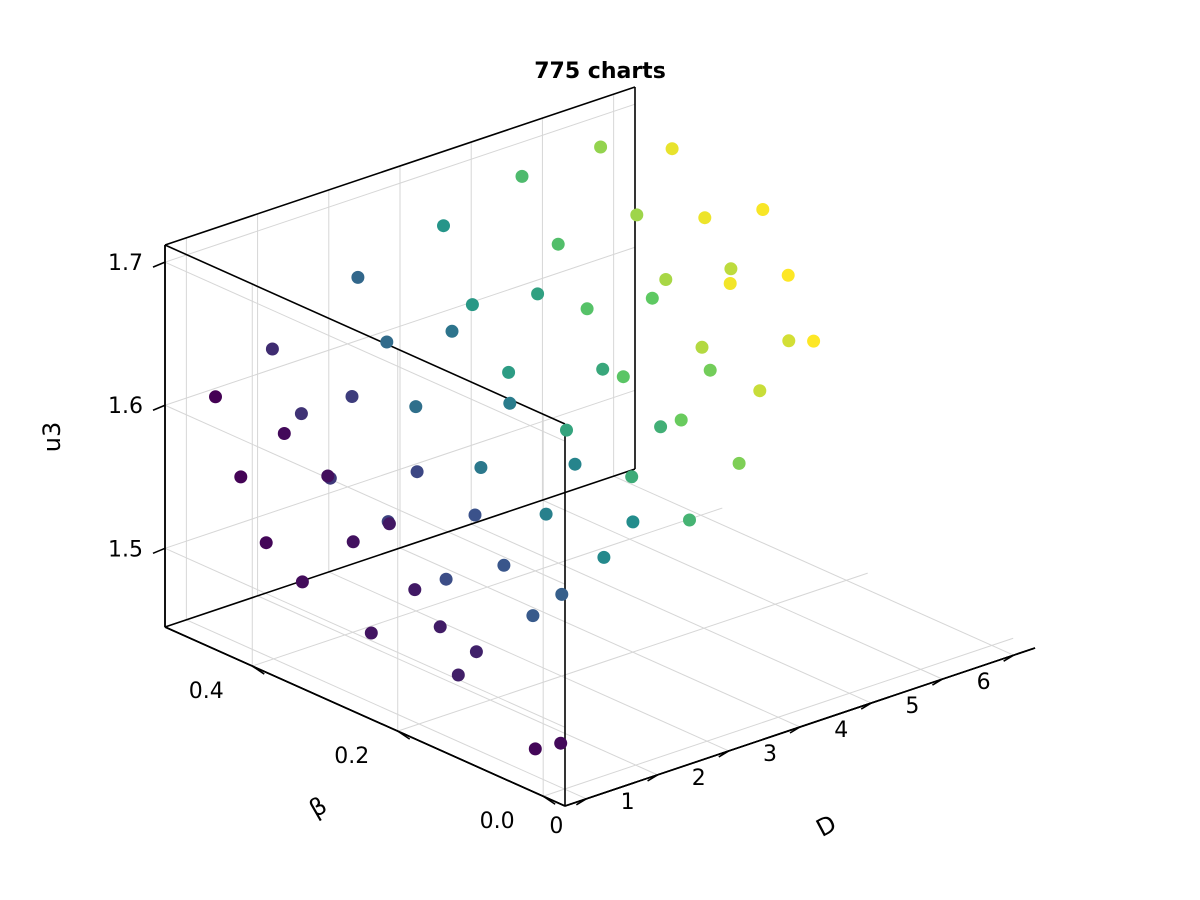 This screenshot has width=1200, height=900. I want to click on d-axis-line, so click(800, 727).